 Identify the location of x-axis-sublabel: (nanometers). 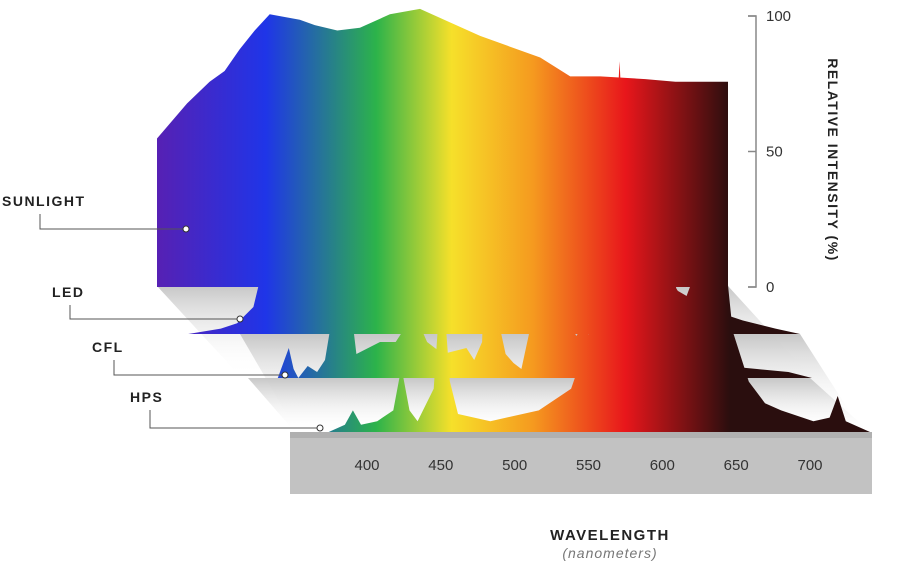
(609, 553).